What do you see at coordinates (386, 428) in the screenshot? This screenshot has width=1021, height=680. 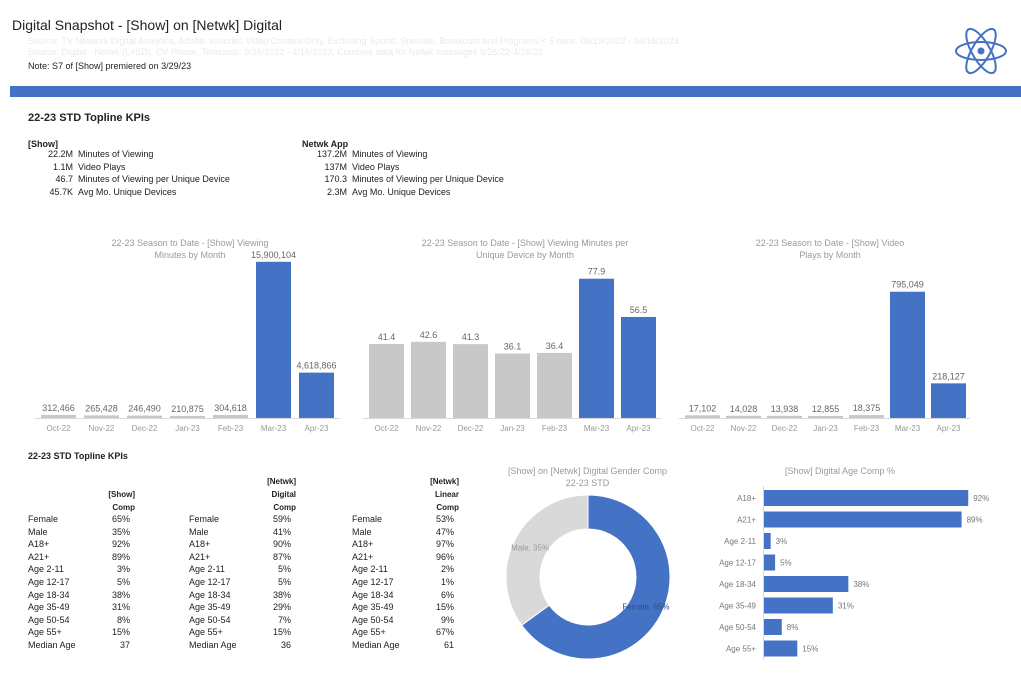 I see `chart2-tick-label: Oct-22` at bounding box center [386, 428].